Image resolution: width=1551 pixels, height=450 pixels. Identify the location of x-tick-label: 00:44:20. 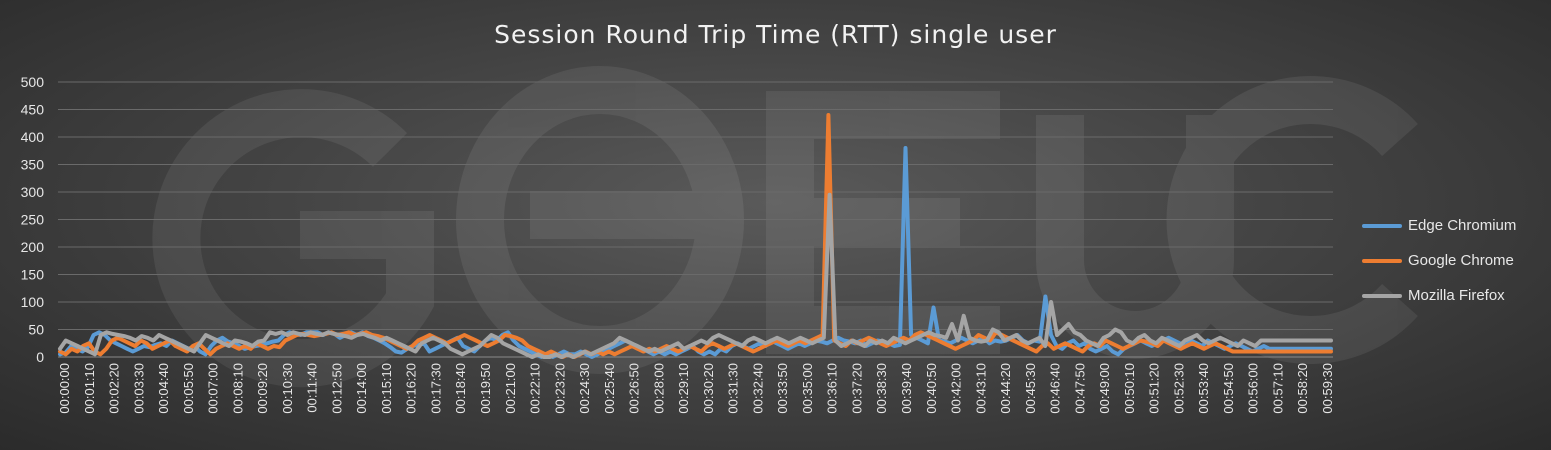
(1005, 388).